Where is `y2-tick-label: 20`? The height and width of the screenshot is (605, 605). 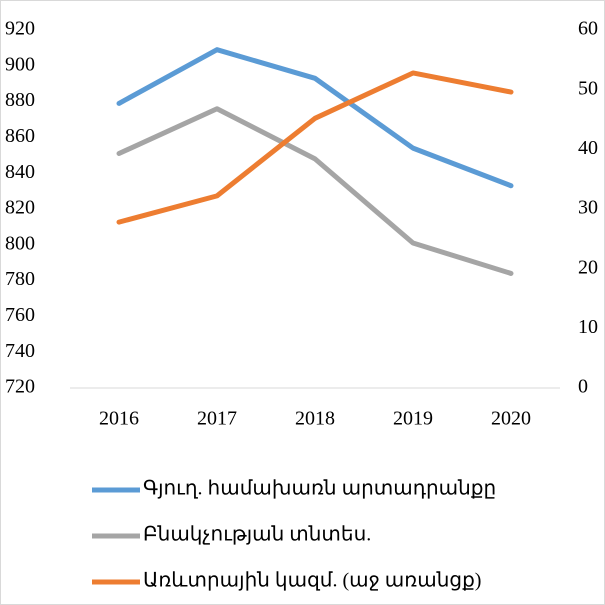 y2-tick-label: 20 is located at coordinates (588, 267).